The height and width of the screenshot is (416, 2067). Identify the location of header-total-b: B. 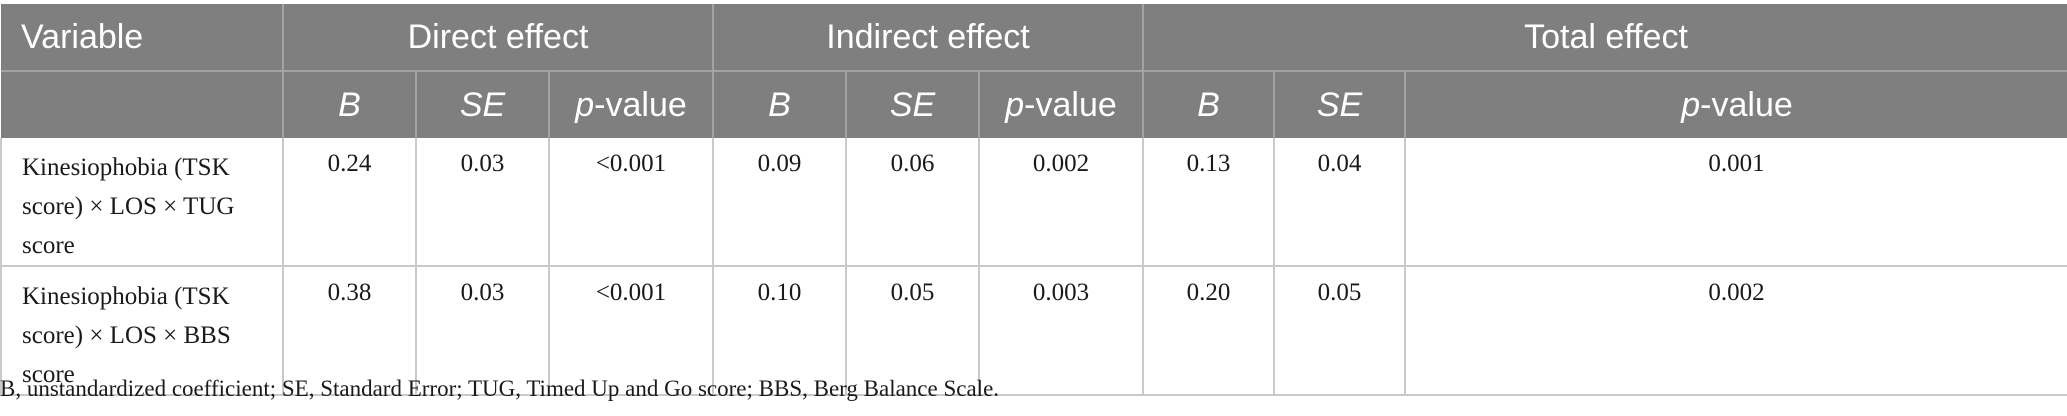
(1208, 104).